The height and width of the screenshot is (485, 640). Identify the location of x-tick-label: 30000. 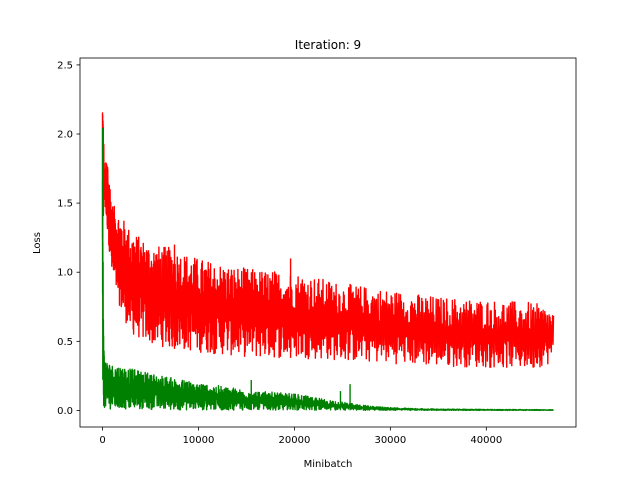
(390, 440).